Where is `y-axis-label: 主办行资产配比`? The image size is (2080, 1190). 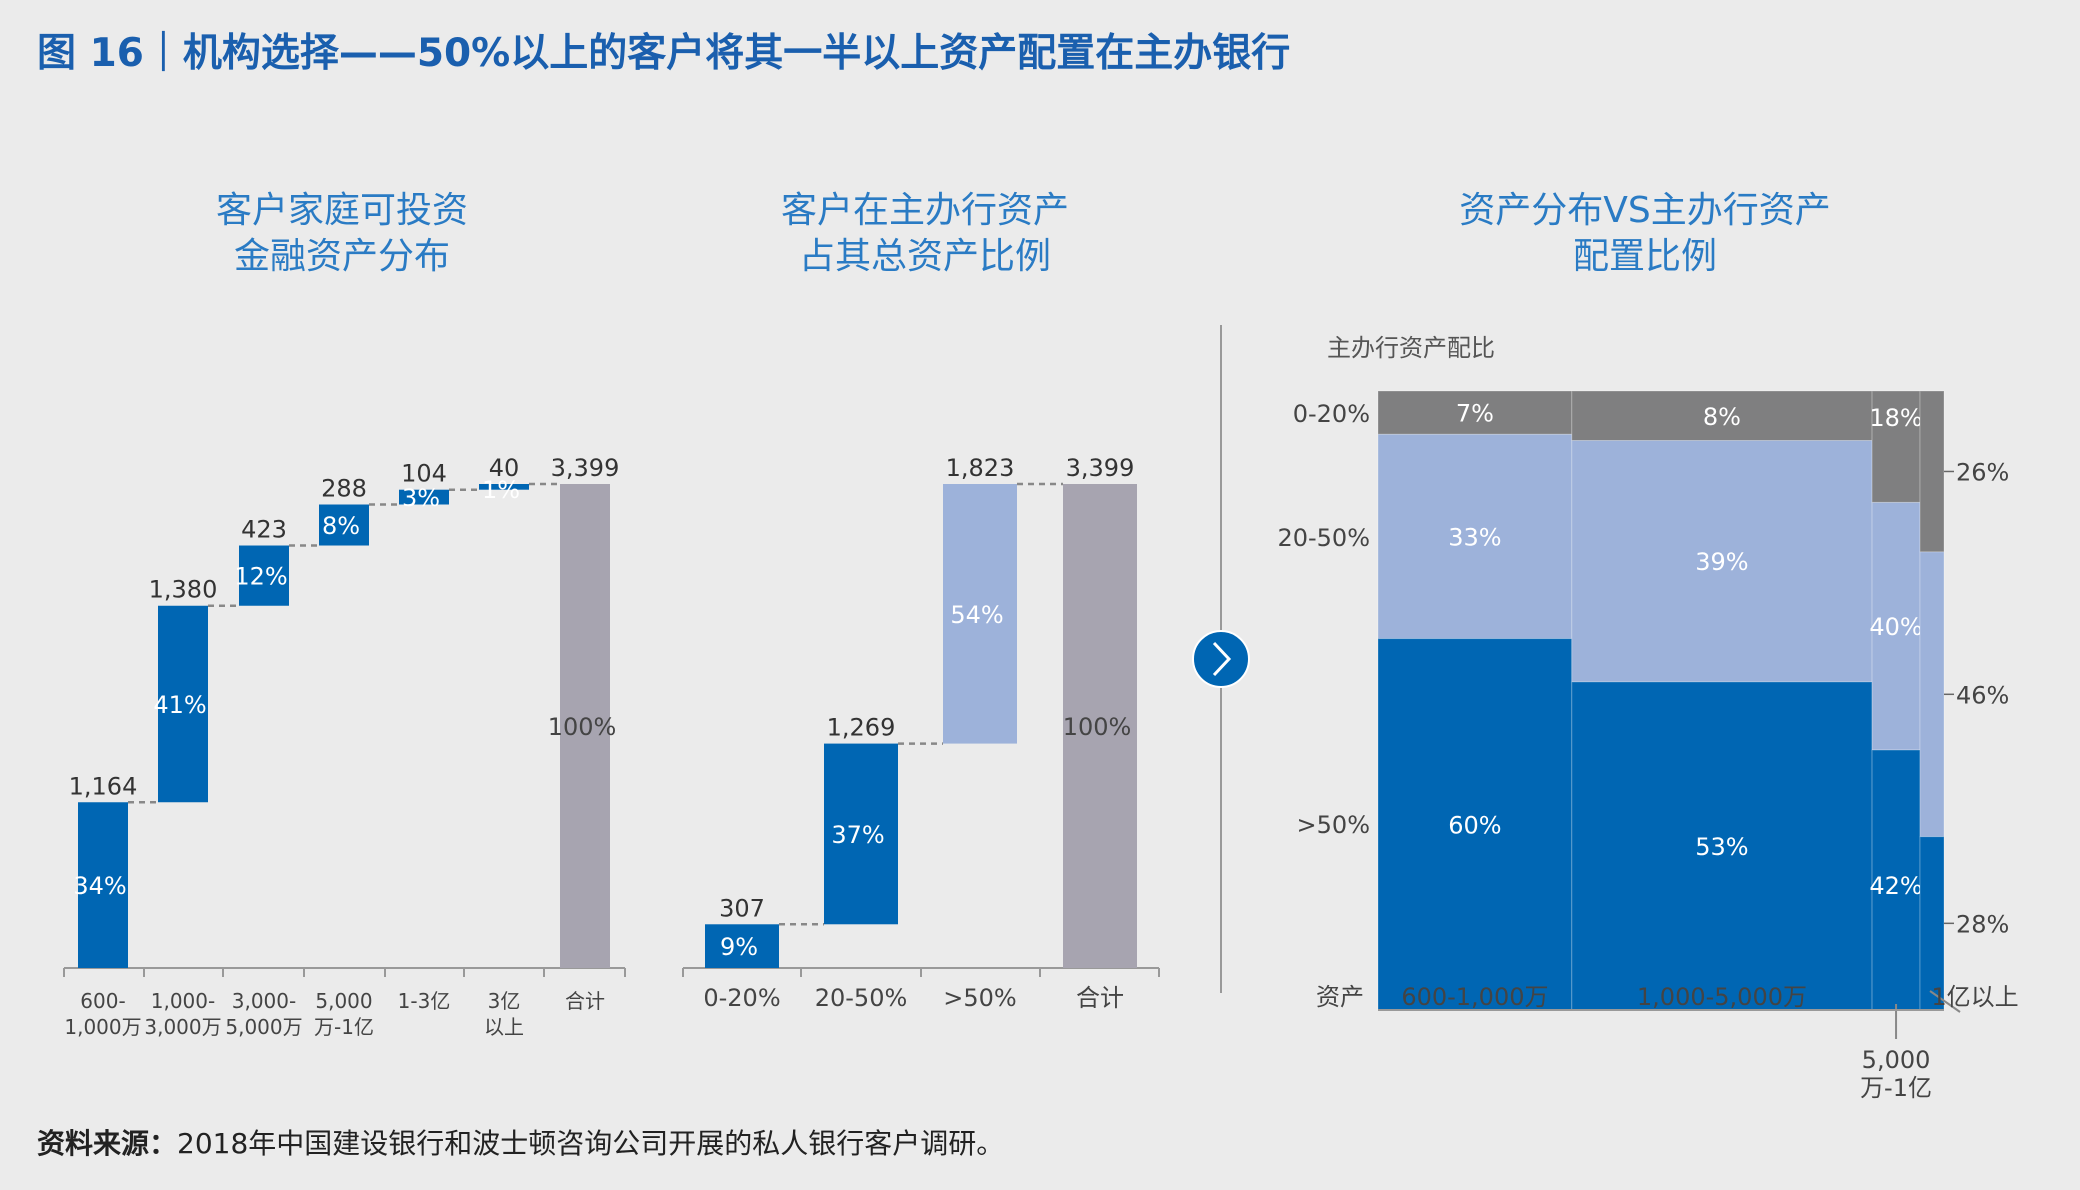 y-axis-label: 主办行资产配比 is located at coordinates (1411, 348).